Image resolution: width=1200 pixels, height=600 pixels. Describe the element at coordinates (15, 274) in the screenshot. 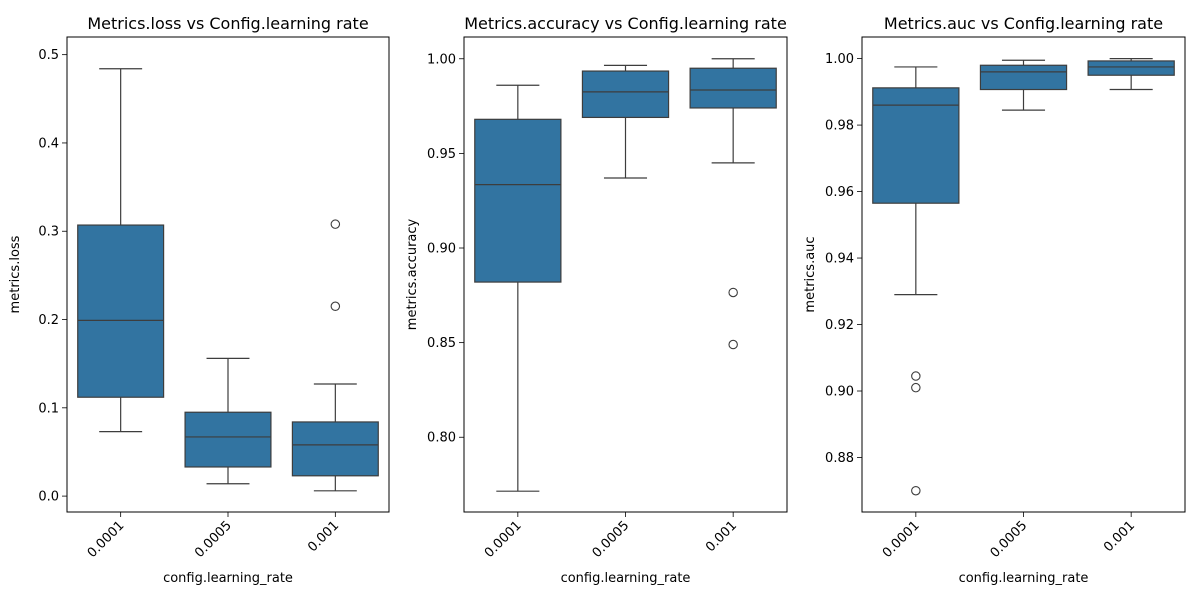

I see `y-axis-label: metrics.loss` at that location.